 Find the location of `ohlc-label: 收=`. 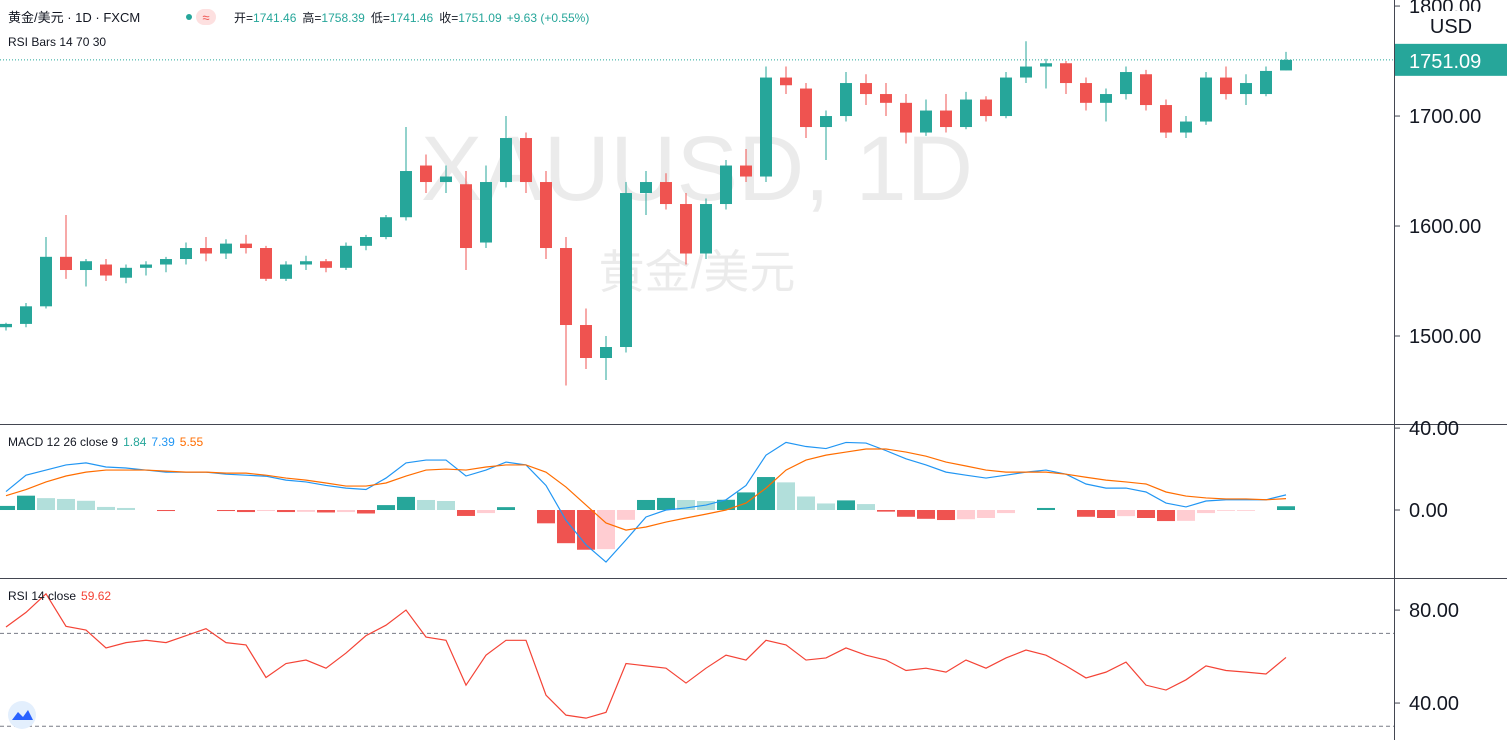

ohlc-label: 收= is located at coordinates (448, 18).